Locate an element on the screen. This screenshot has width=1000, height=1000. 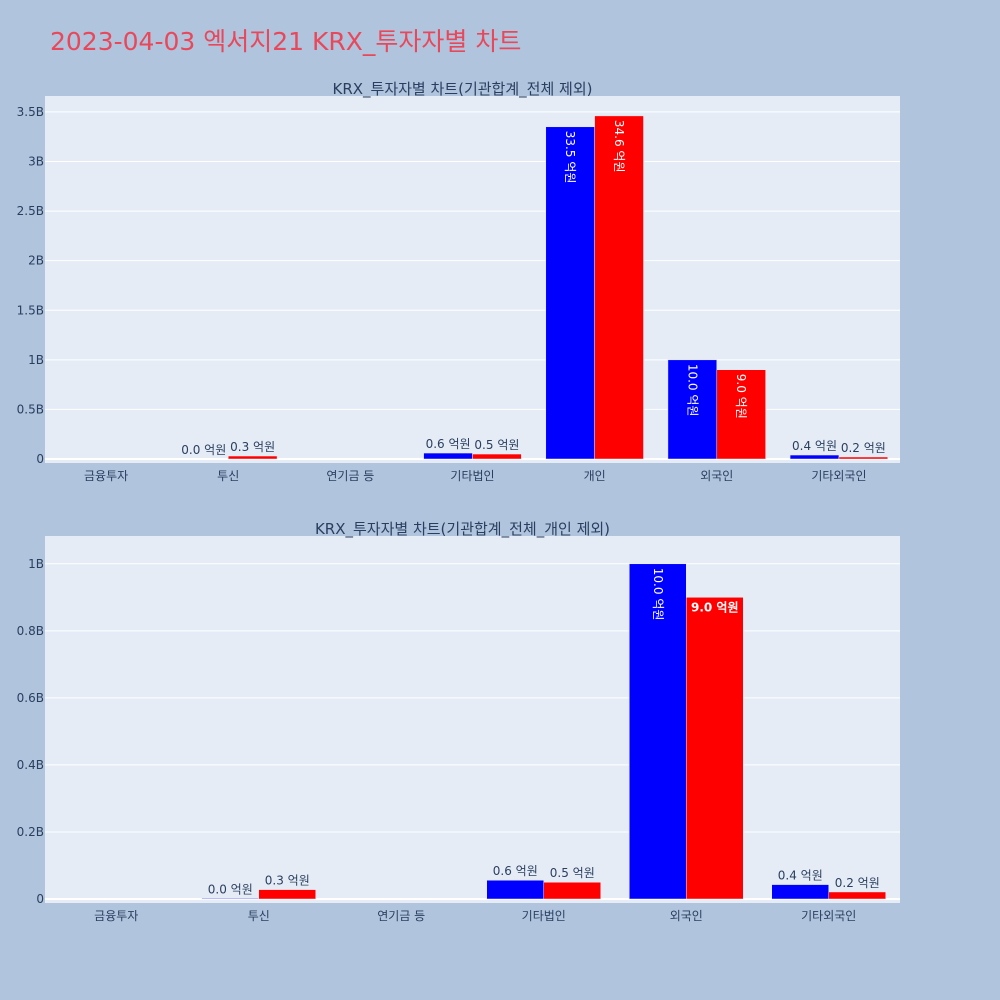
y-tick-label: 0.6B is located at coordinates (30, 698).